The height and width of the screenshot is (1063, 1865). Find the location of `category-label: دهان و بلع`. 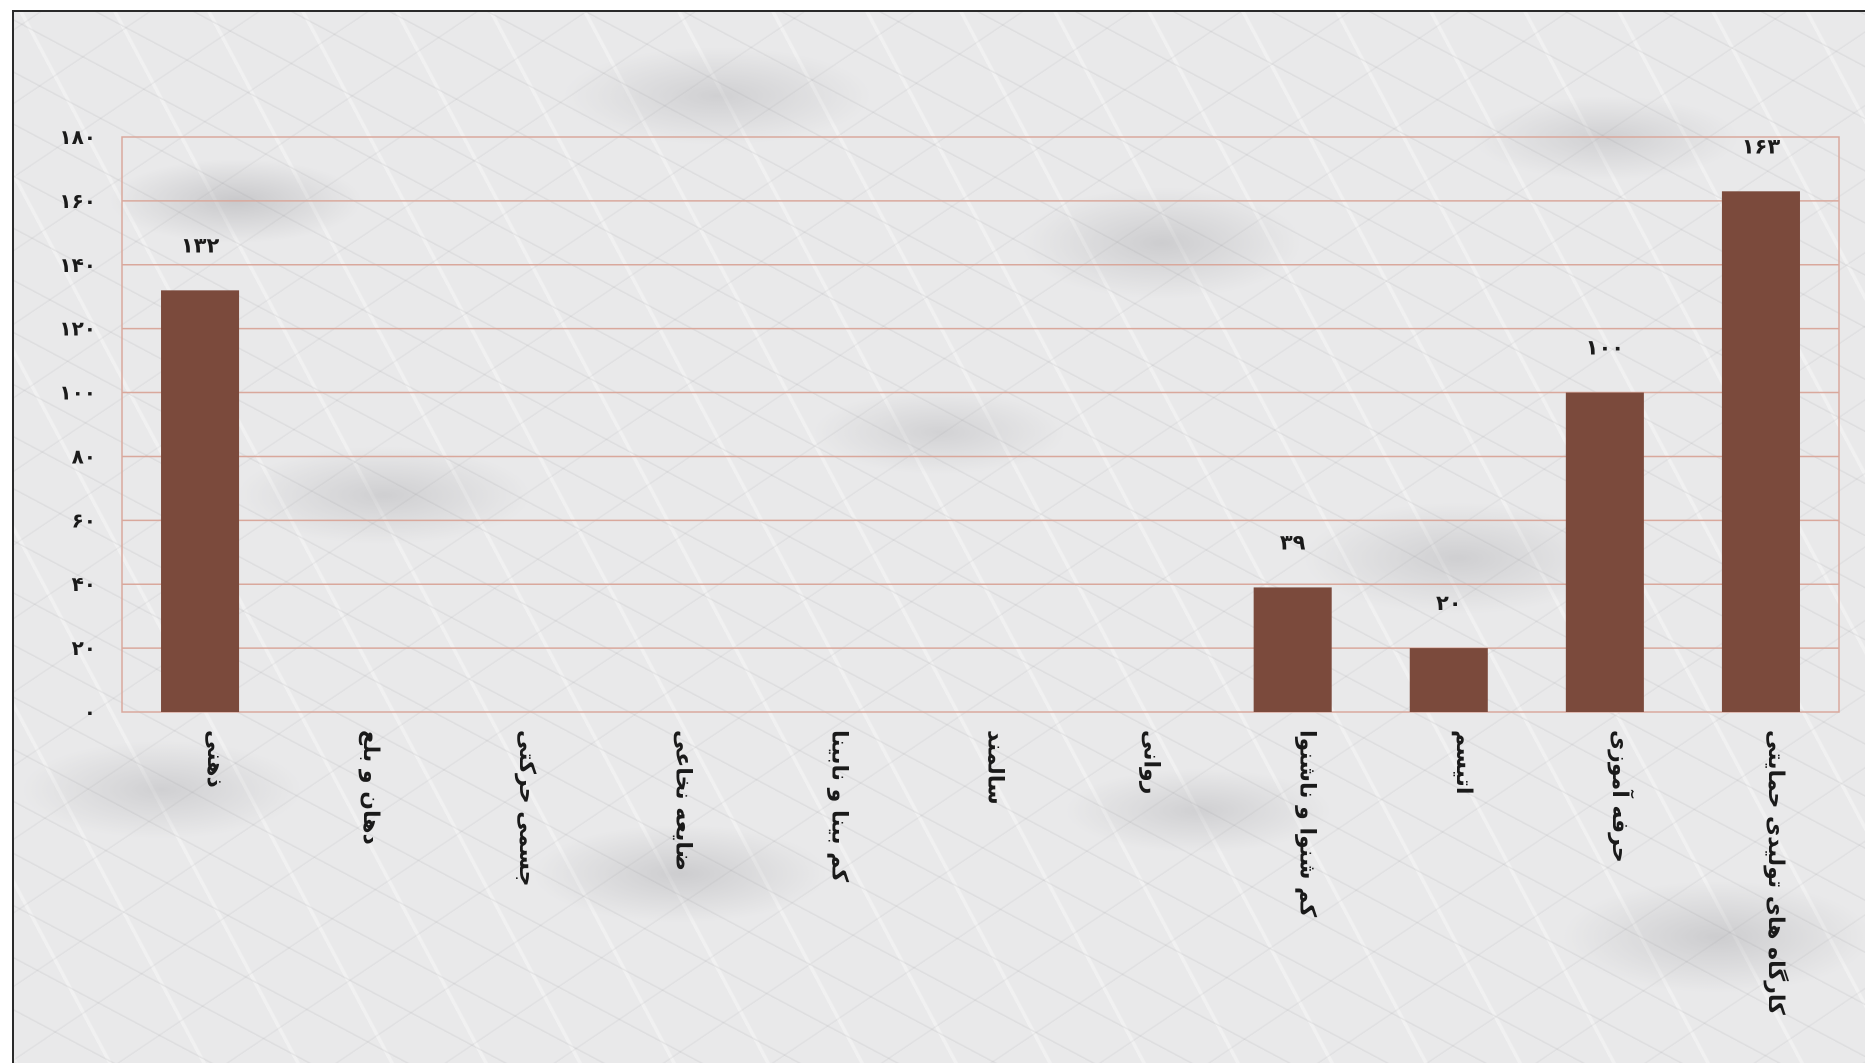

category-label: دهان و بلع is located at coordinates (370, 787).